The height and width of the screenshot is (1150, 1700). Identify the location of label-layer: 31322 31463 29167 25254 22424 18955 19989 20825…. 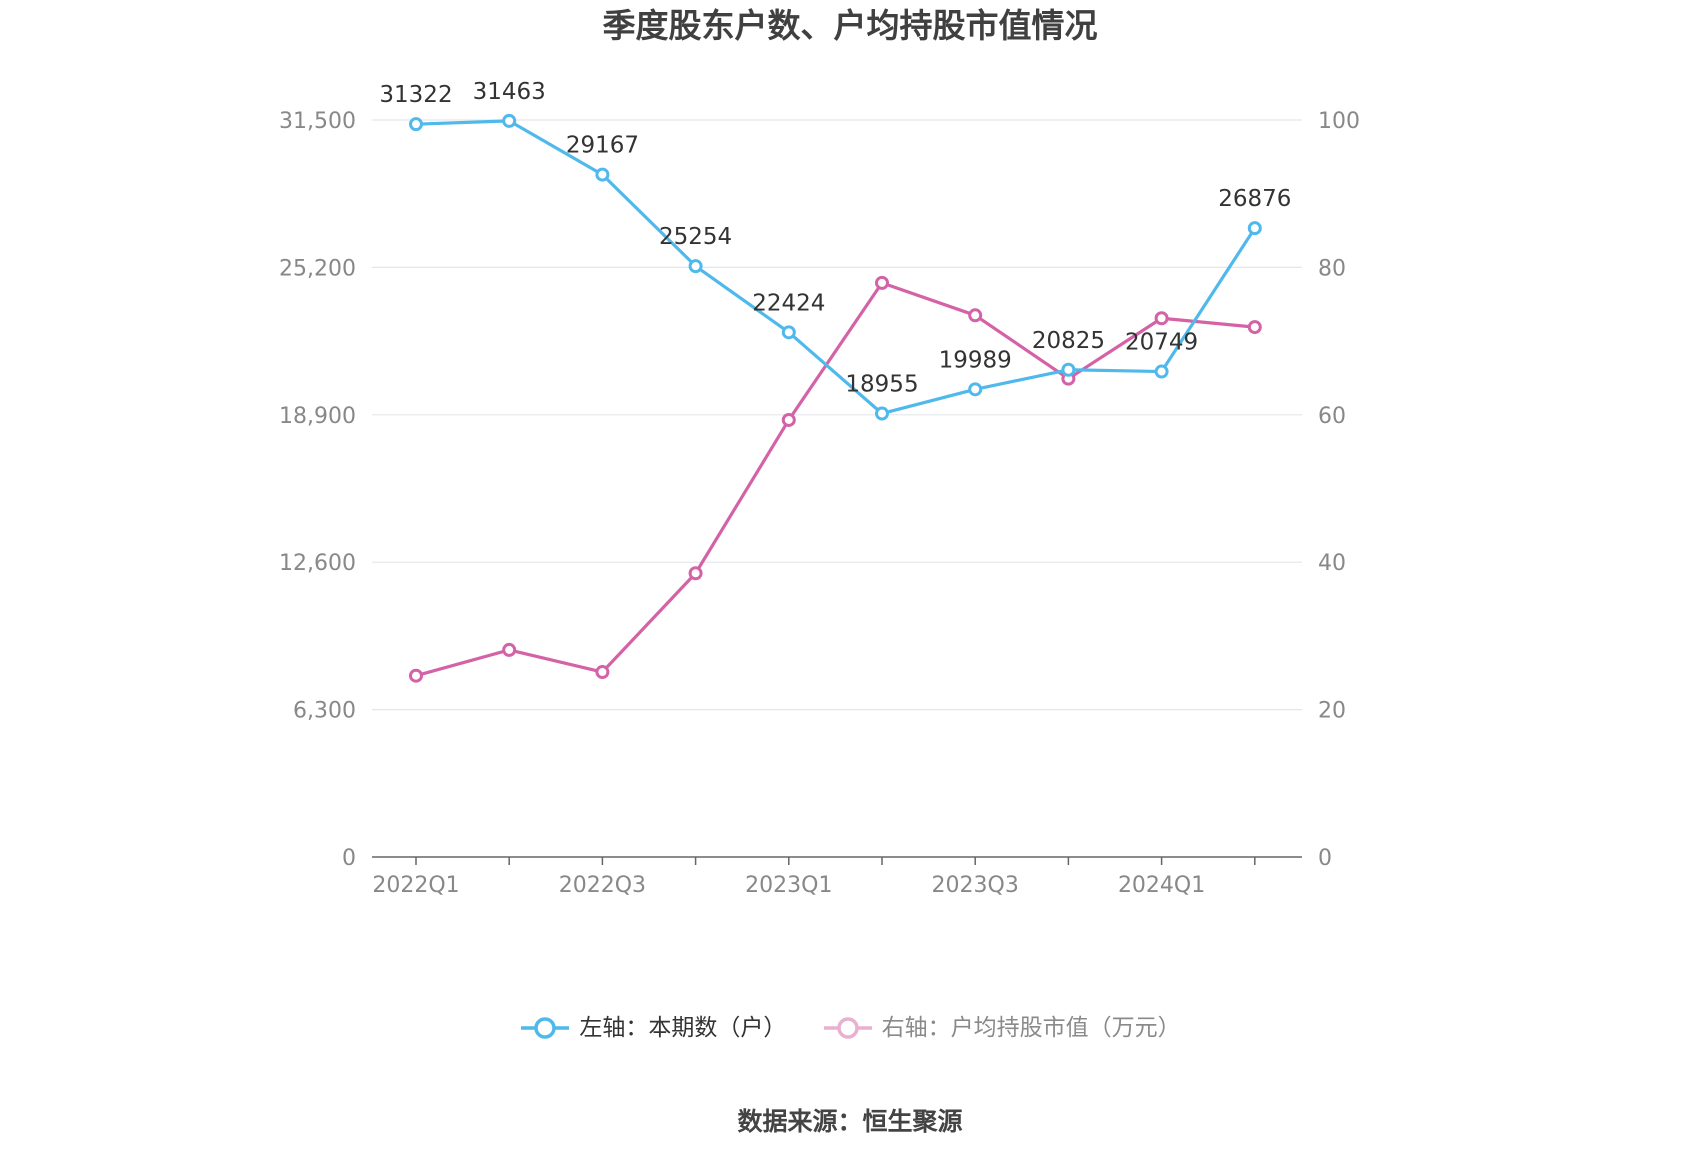
(835, 238).